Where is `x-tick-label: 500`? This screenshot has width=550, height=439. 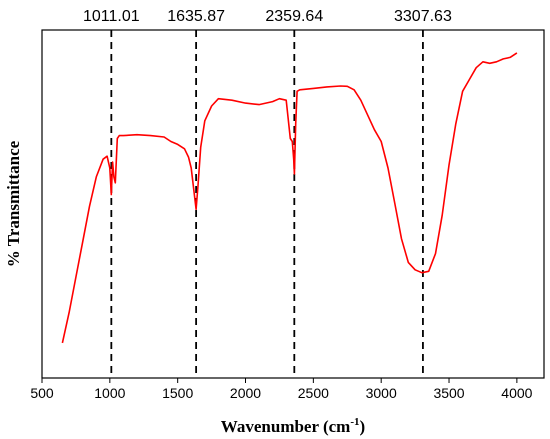
x-tick-label: 500 is located at coordinates (42, 393).